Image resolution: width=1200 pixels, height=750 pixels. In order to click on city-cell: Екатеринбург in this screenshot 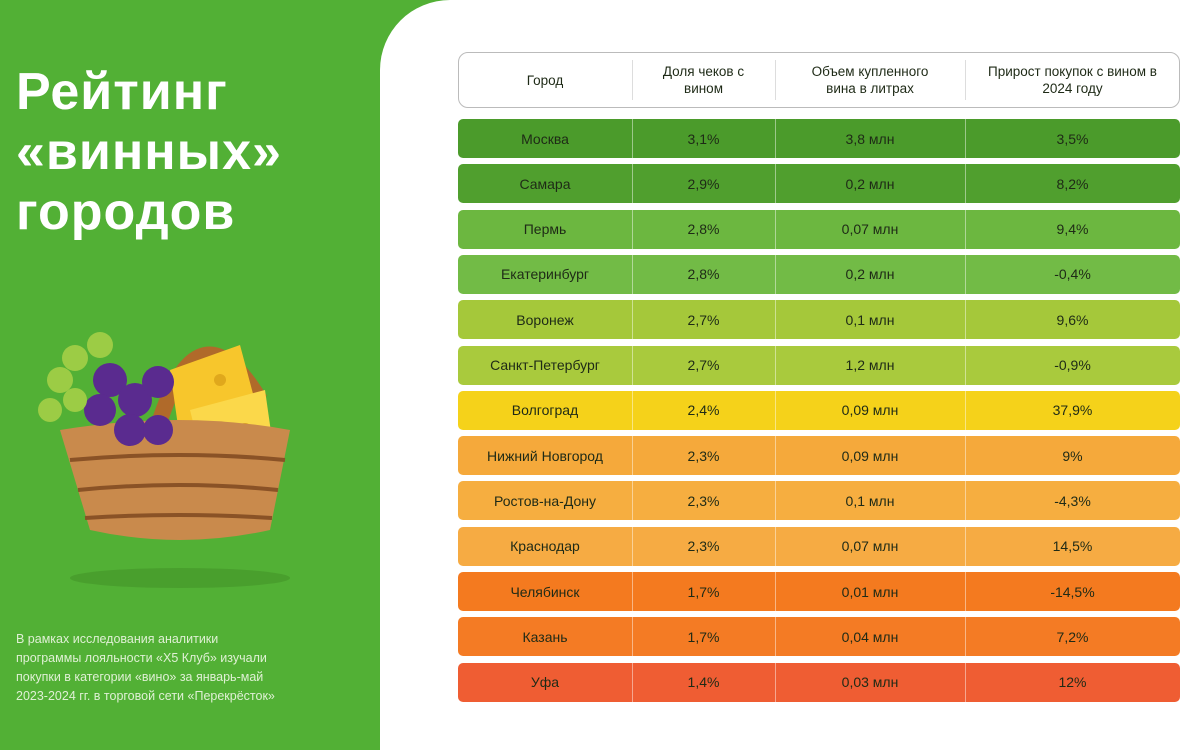, I will do `click(545, 274)`.